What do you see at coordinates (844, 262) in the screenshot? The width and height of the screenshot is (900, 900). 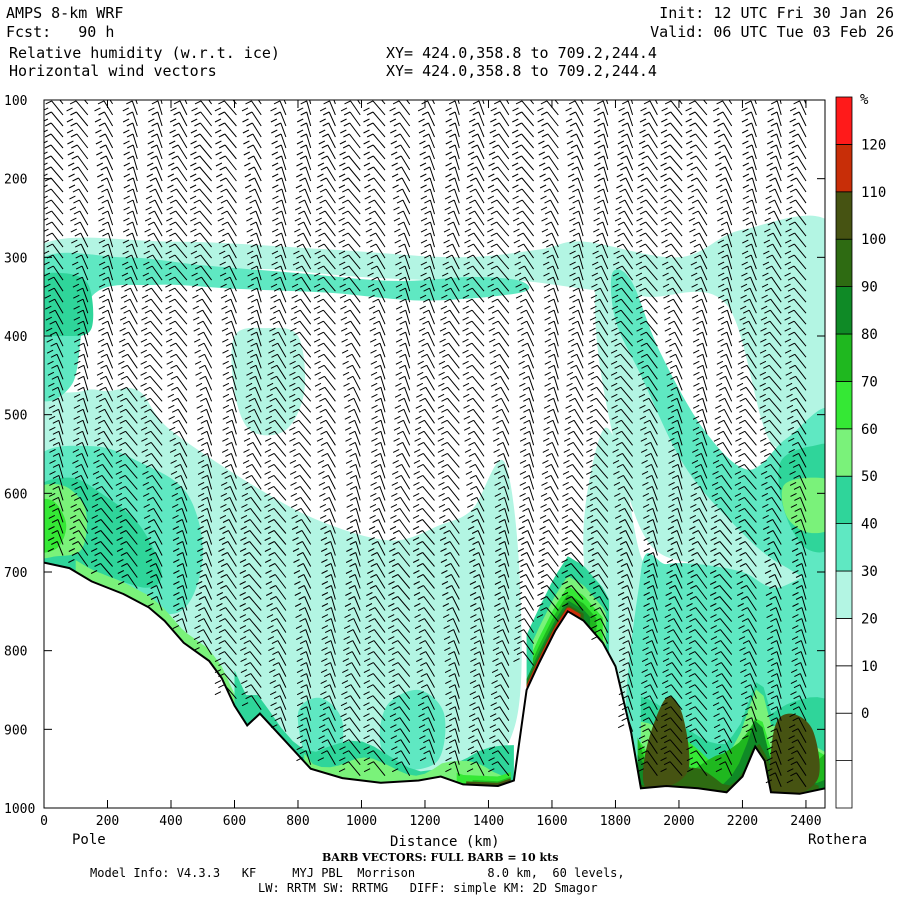 I see `colorbar-swatch` at bounding box center [844, 262].